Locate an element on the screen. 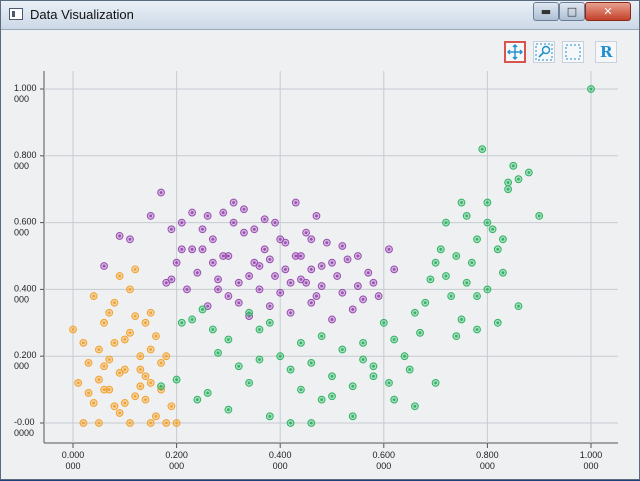  maximize-button: □ is located at coordinates (572, 11).